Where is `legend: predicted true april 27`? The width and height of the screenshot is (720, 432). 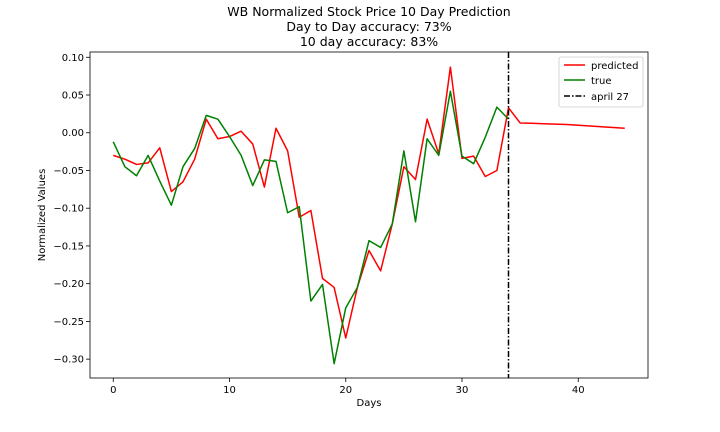
legend: predicted true april 27 is located at coordinates (601, 82).